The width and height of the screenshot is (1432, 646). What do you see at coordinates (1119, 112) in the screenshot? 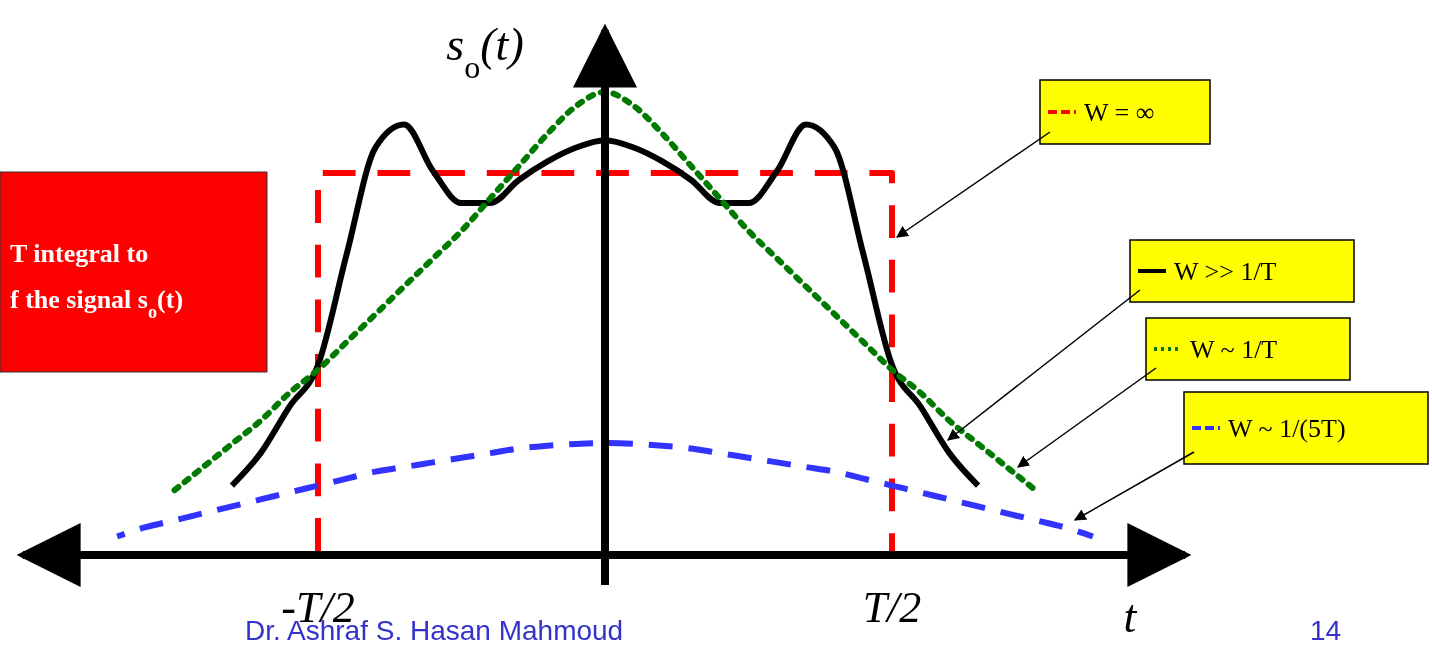
I see `legend-label: W = ∞` at bounding box center [1119, 112].